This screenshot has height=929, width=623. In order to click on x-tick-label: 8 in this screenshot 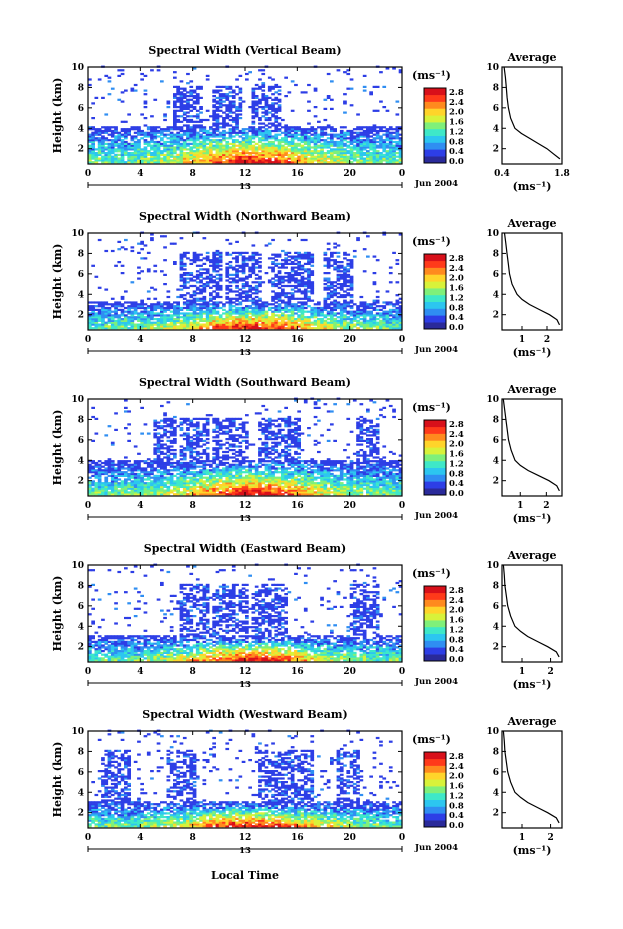, I will do `click(193, 340)`.